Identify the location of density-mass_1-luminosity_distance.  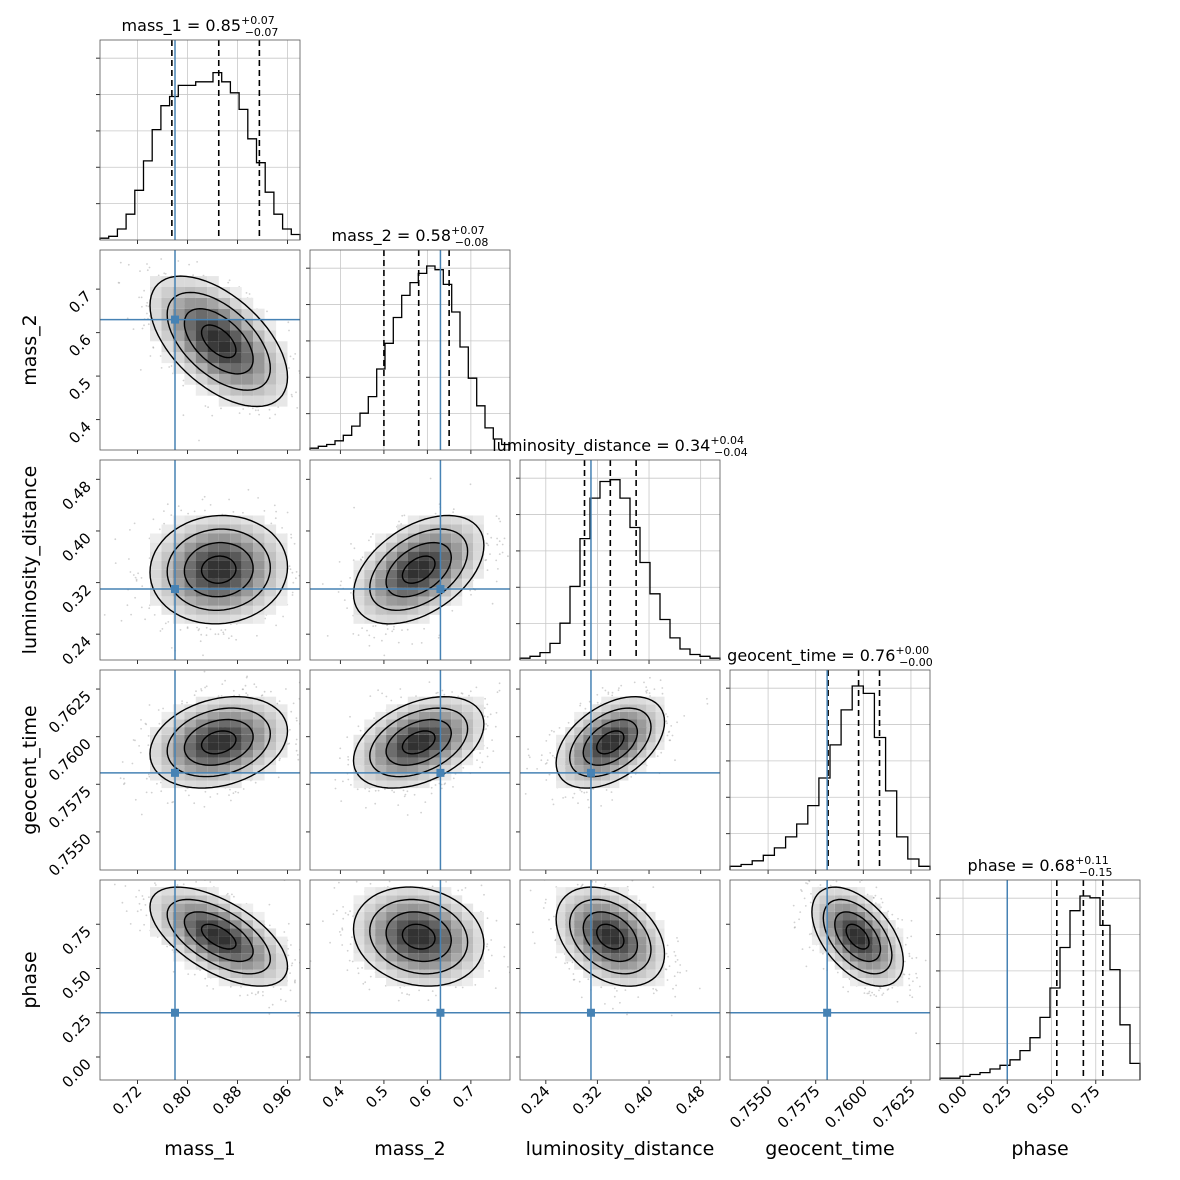
(200, 560).